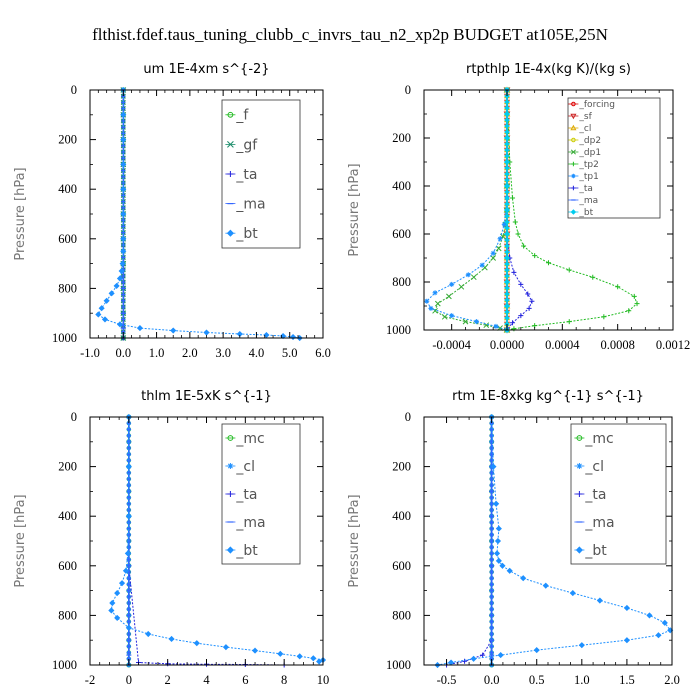  I want to click on x-tick-label: -0.5, so click(447, 680).